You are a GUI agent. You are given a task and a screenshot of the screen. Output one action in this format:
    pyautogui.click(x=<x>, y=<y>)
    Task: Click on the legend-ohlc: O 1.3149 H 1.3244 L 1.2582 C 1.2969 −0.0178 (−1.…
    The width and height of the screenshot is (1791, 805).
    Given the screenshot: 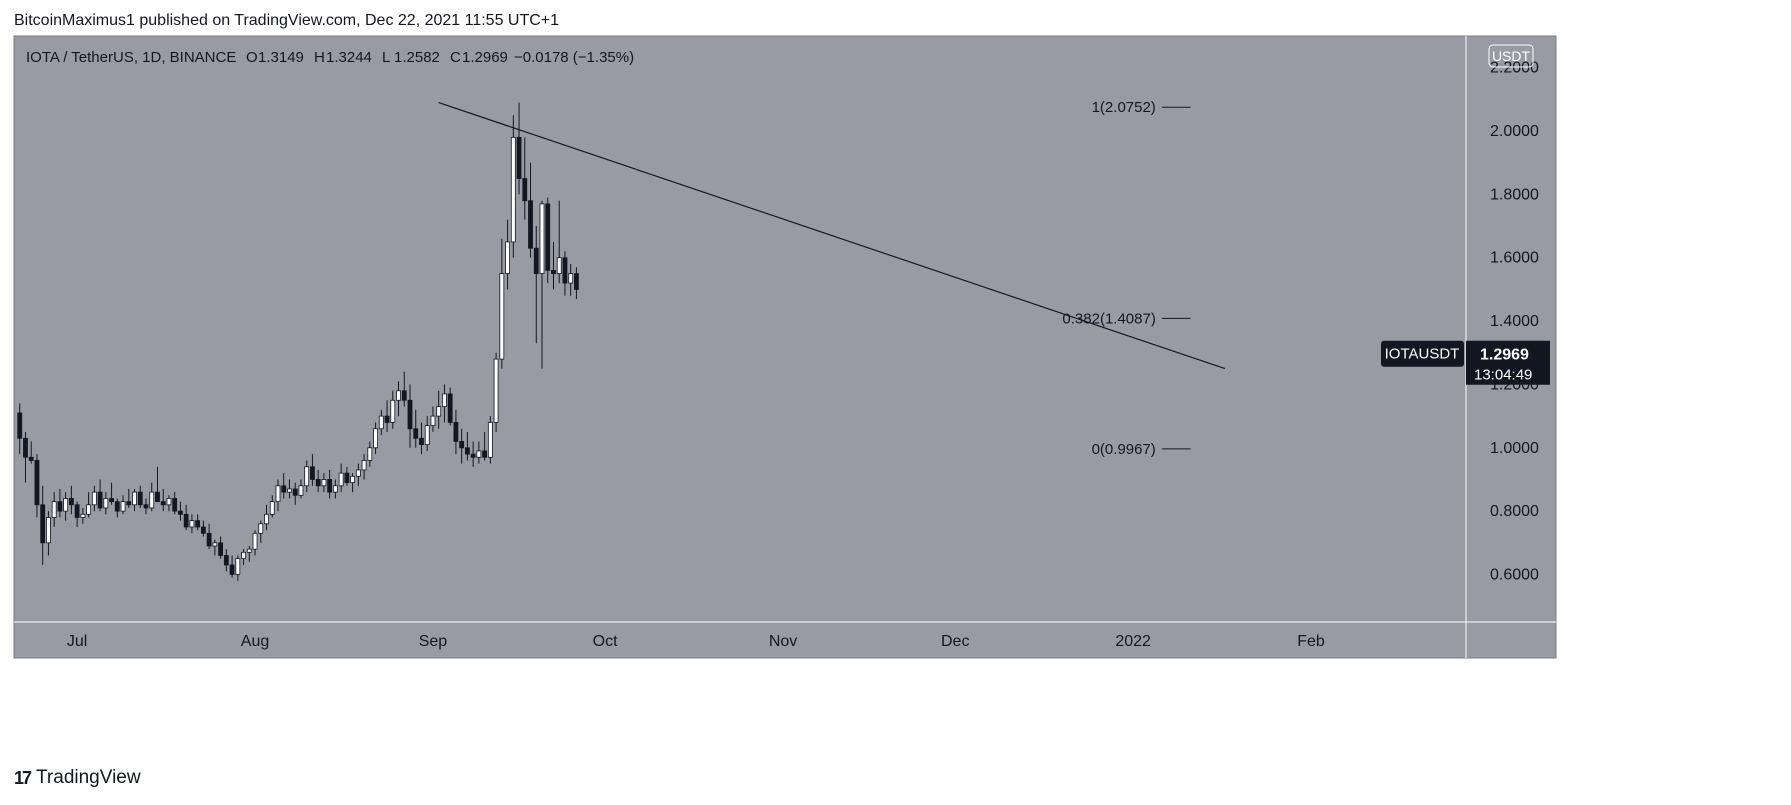 What is the action you would take?
    pyautogui.click(x=440, y=57)
    